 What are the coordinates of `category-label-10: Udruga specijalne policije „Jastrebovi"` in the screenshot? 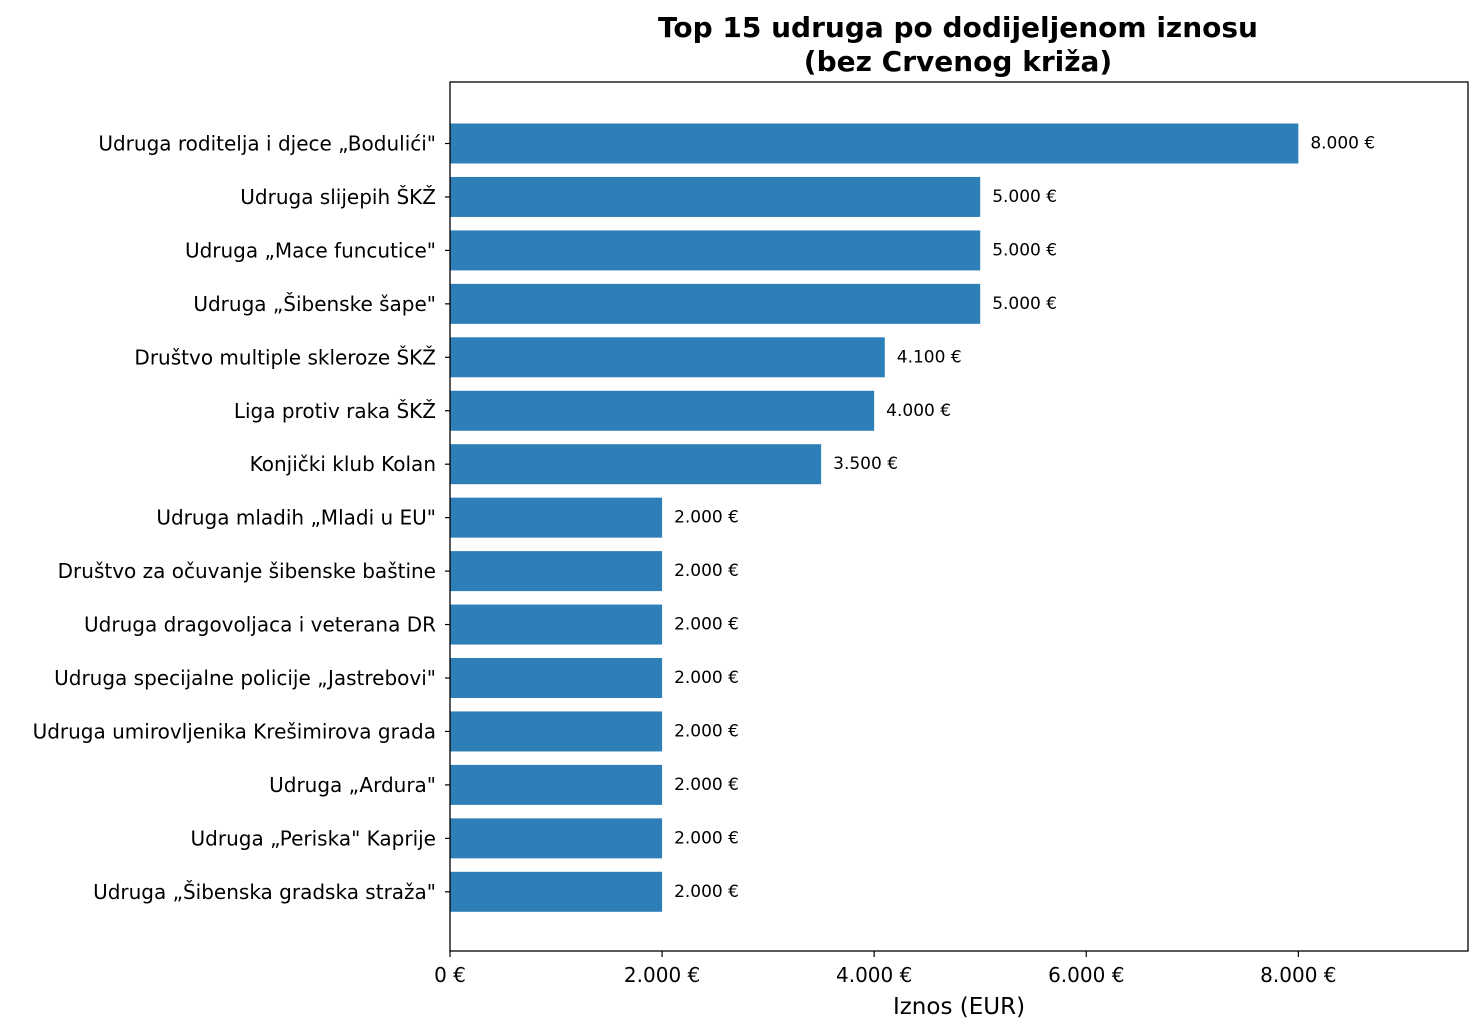 It's located at (245, 678).